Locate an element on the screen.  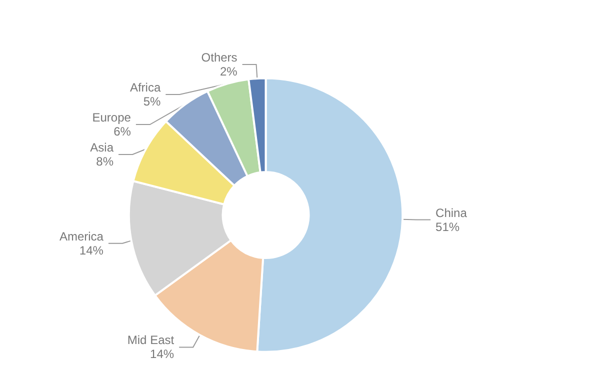
slice-label: Others is located at coordinates (219, 57).